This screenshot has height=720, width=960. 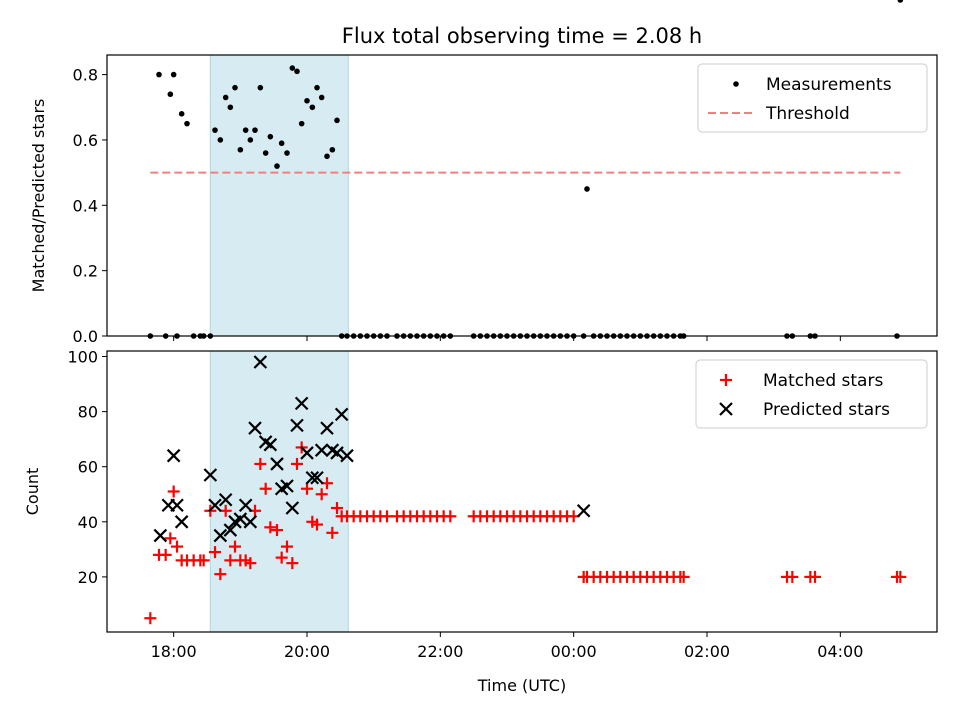 I want to click on legend-threshold-label: Threshold, so click(x=807, y=114).